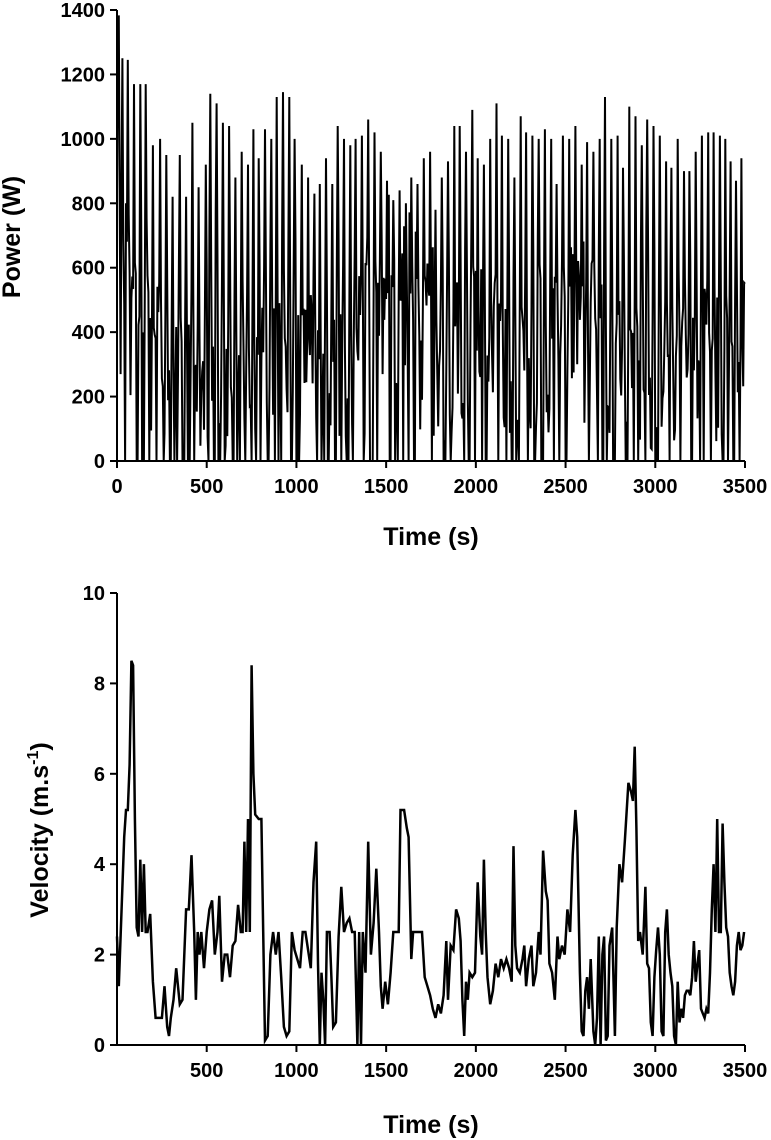 The height and width of the screenshot is (1140, 771). What do you see at coordinates (40, 841) in the screenshot?
I see `velocity-y-axis-title-main: Velocity (m.s` at bounding box center [40, 841].